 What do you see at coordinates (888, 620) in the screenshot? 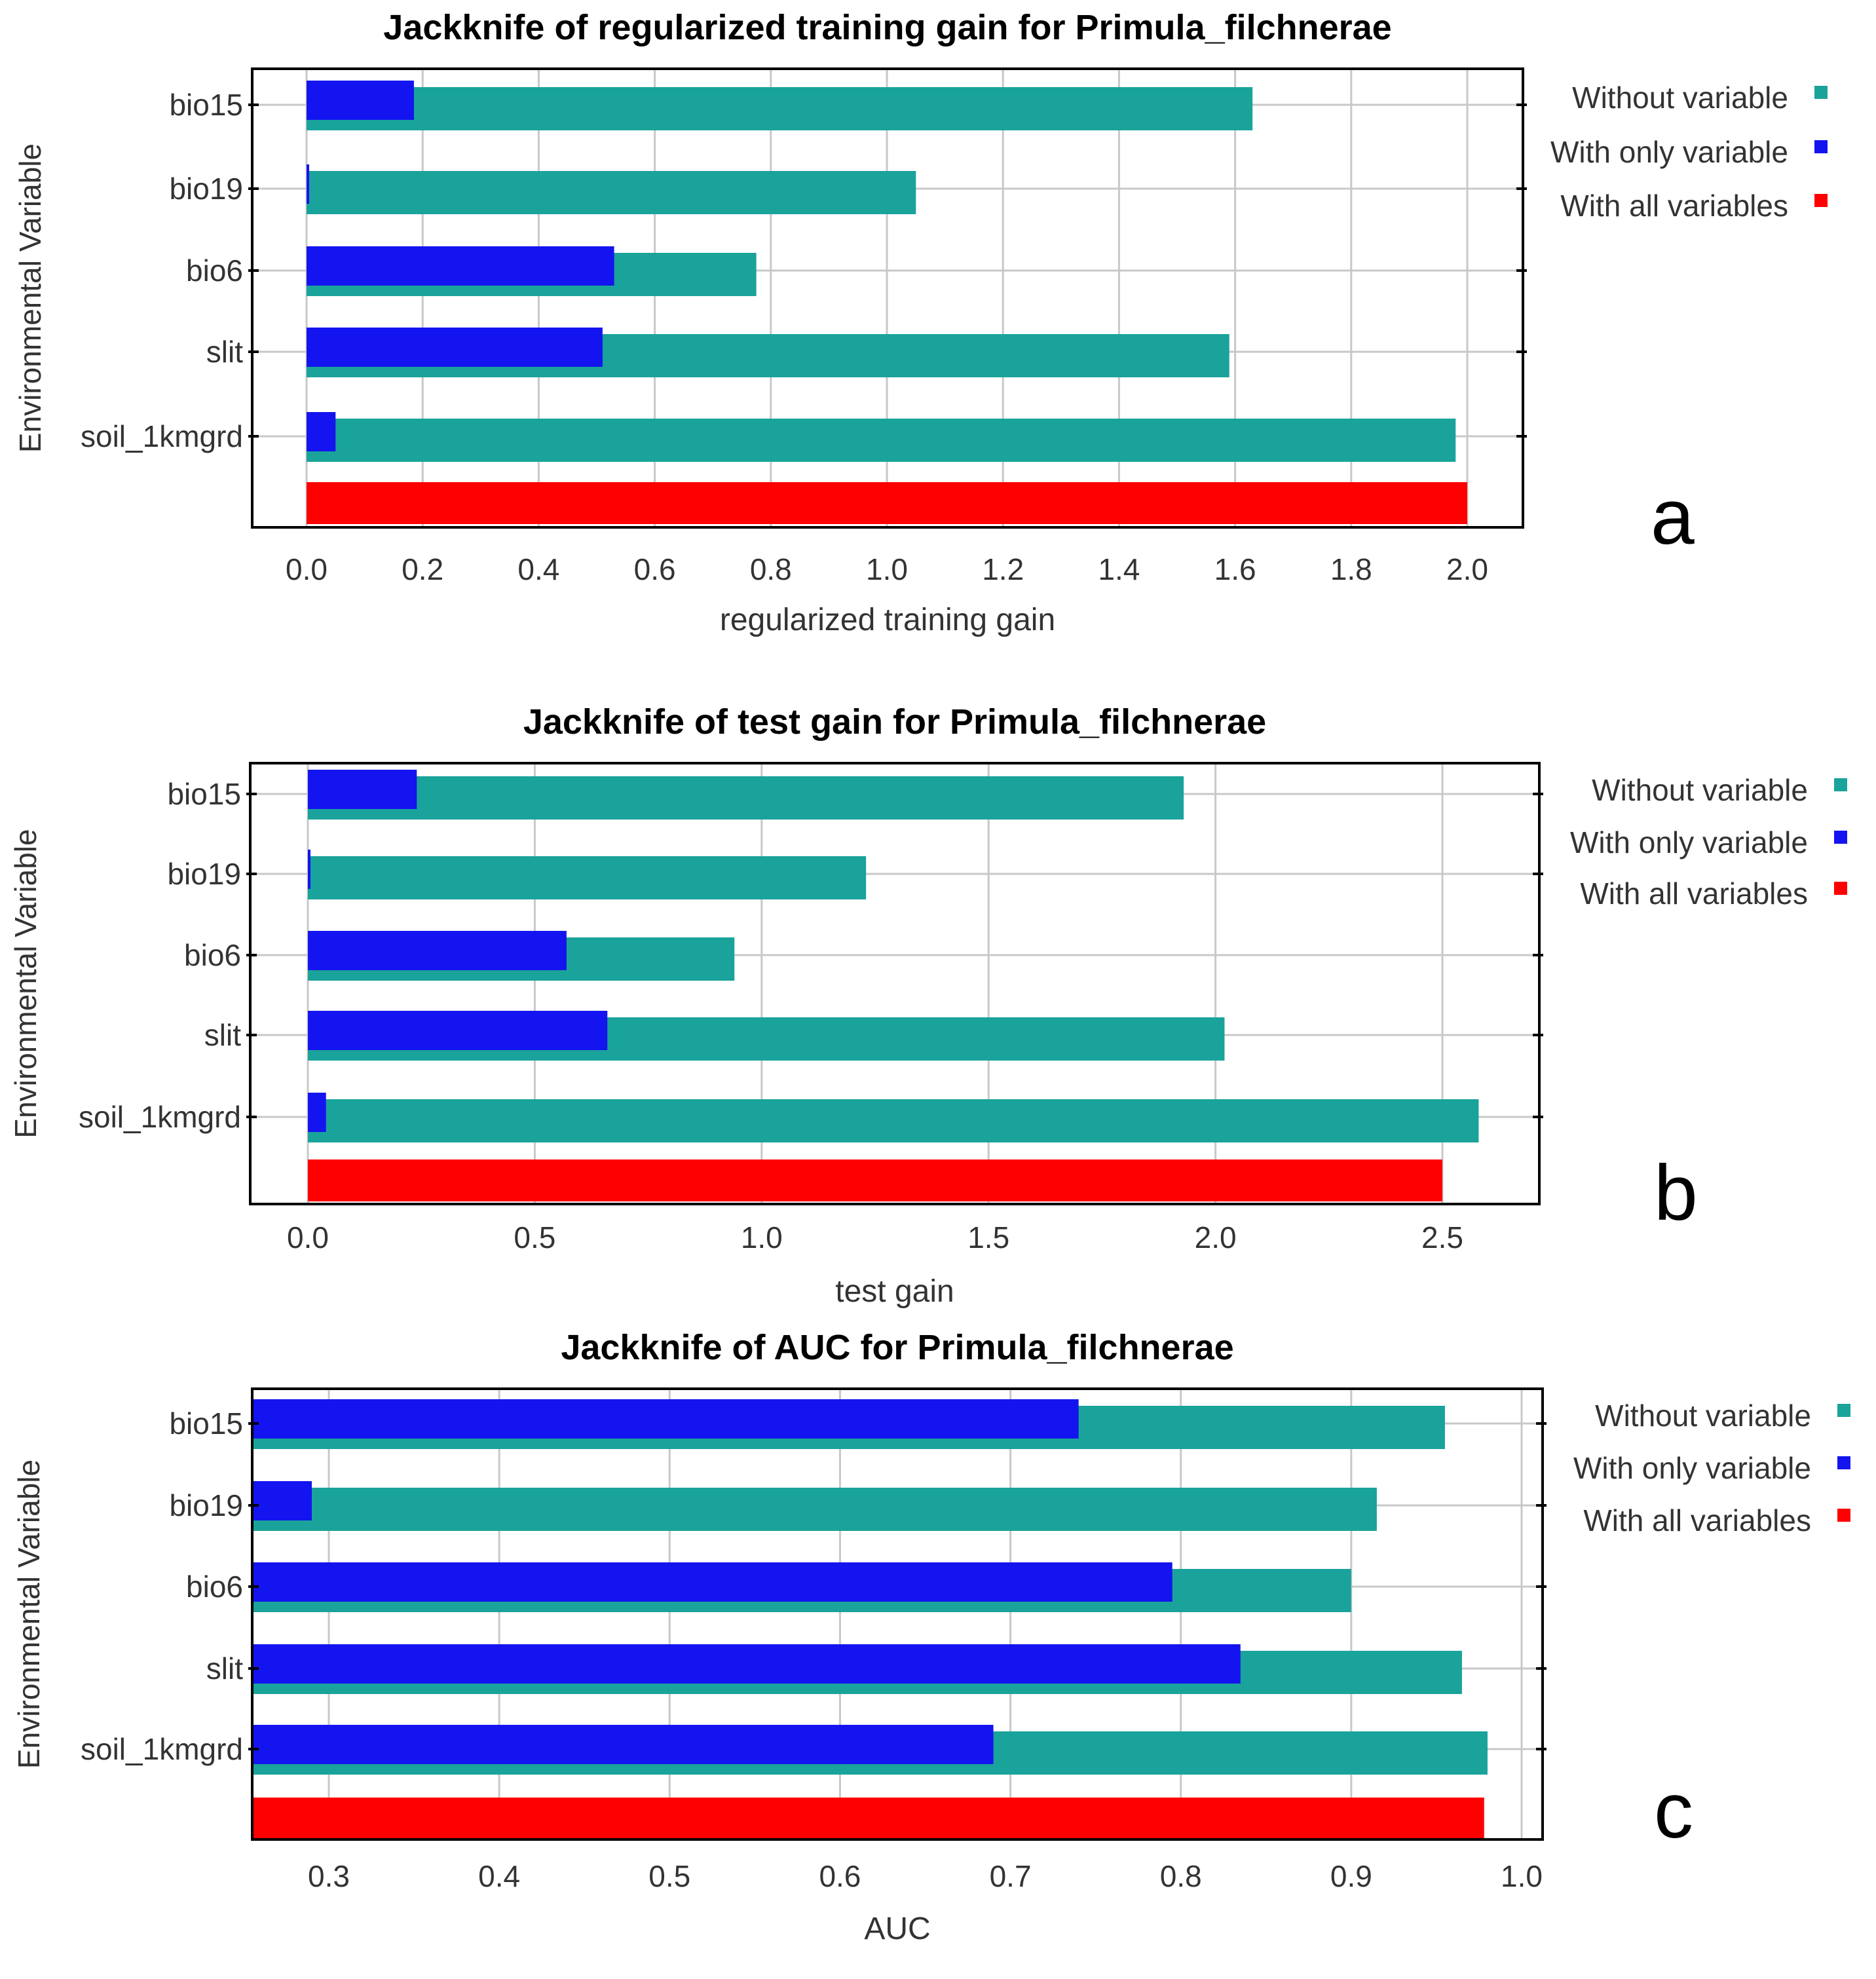
I see `x-axis-label: regularized training gain` at bounding box center [888, 620].